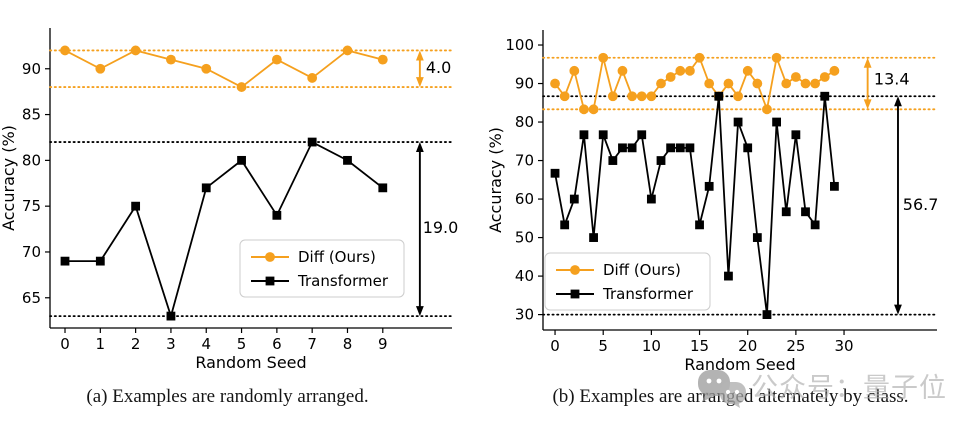 The height and width of the screenshot is (430, 974). What do you see at coordinates (699, 346) in the screenshot?
I see `svg-text: 15` at bounding box center [699, 346].